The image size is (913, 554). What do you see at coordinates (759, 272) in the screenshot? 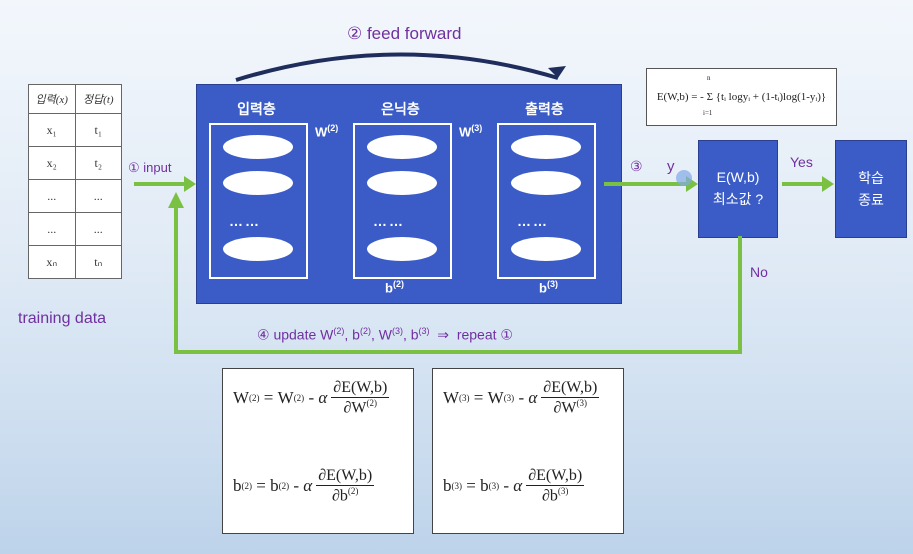
I see `no-label: No` at bounding box center [759, 272].